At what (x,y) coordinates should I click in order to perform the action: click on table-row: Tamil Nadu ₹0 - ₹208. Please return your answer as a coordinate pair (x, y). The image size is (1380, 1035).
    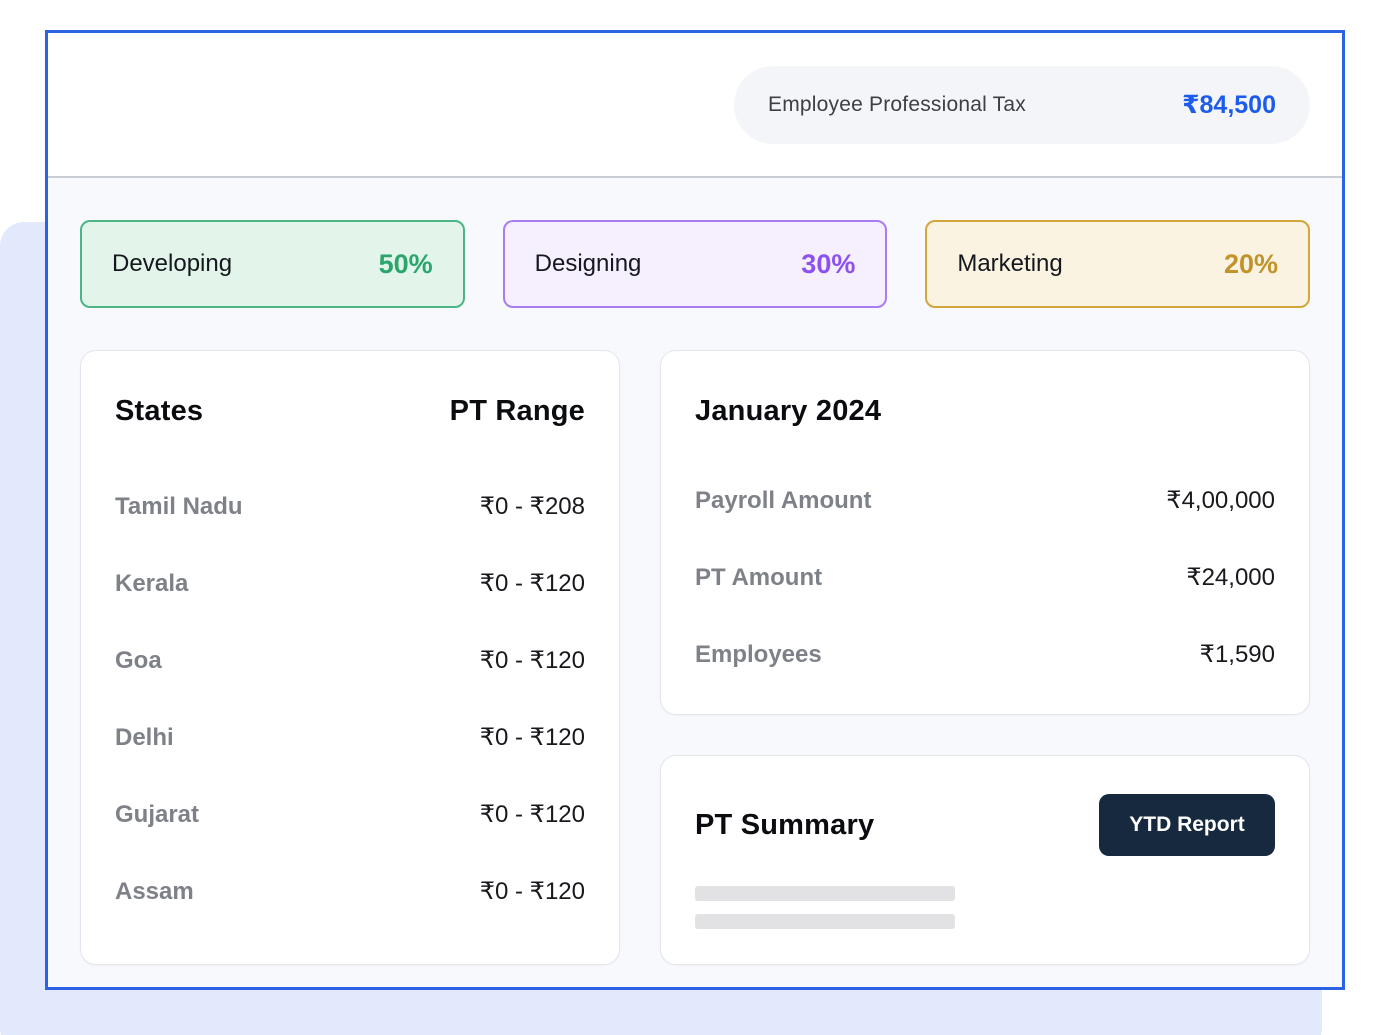
    Looking at the image, I should click on (350, 506).